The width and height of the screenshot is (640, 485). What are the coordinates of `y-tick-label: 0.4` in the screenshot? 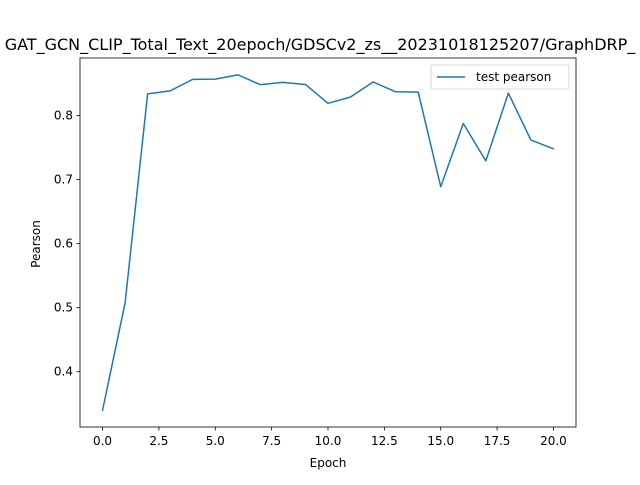 It's located at (63, 372).